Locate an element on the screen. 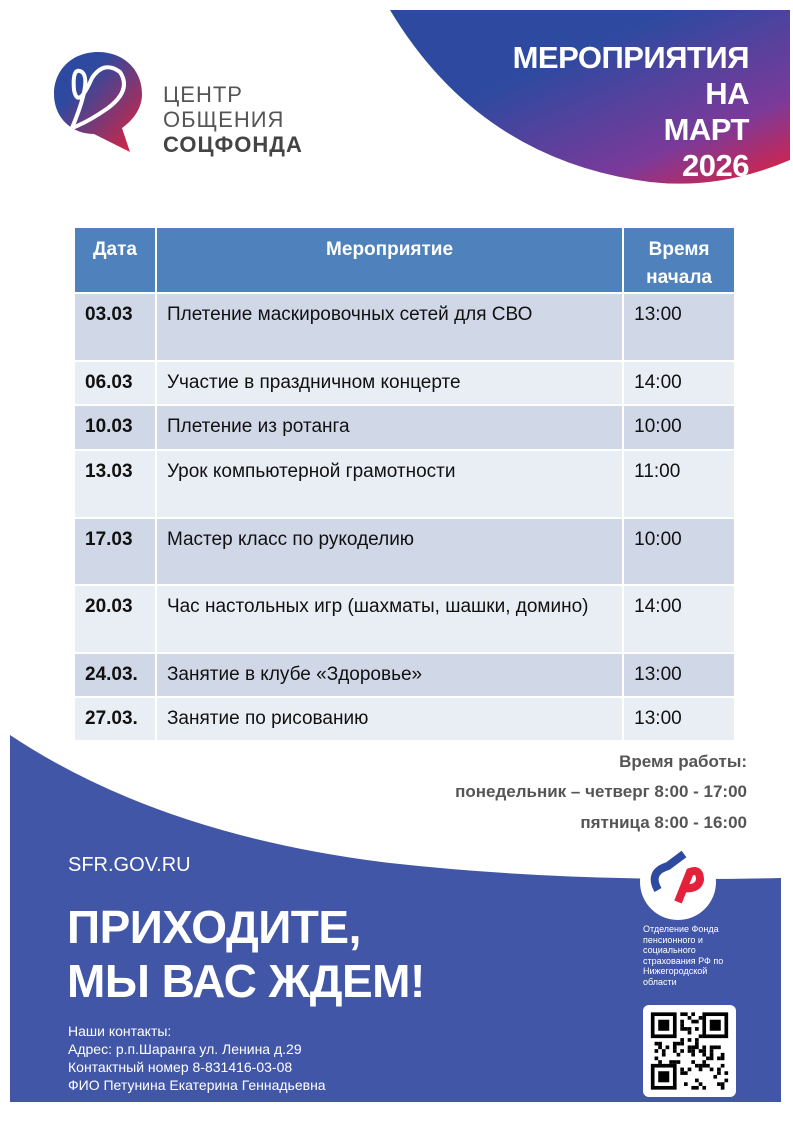 The width and height of the screenshot is (793, 1122). event-cell: Плетение маскировочных сетей для СВО is located at coordinates (389, 327).